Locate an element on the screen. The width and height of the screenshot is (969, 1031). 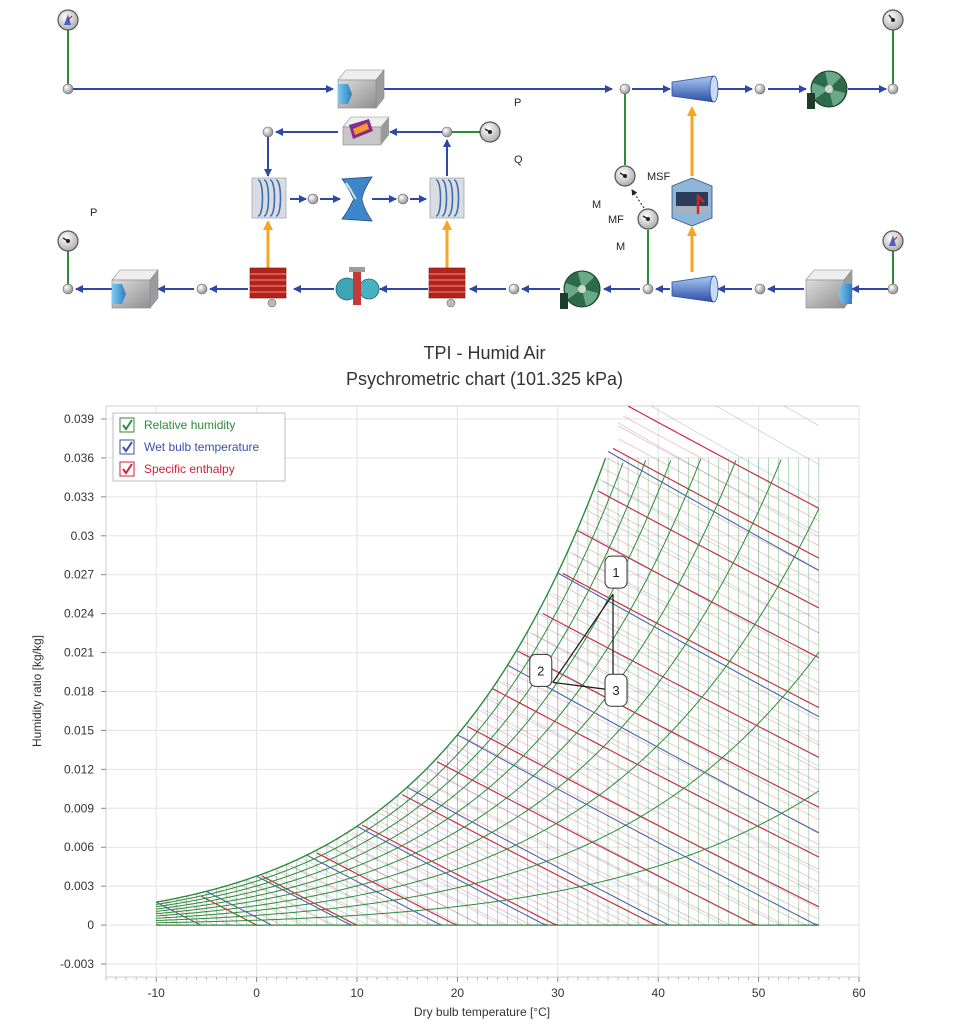
y-tick-label: 0.027 is located at coordinates (79, 575).